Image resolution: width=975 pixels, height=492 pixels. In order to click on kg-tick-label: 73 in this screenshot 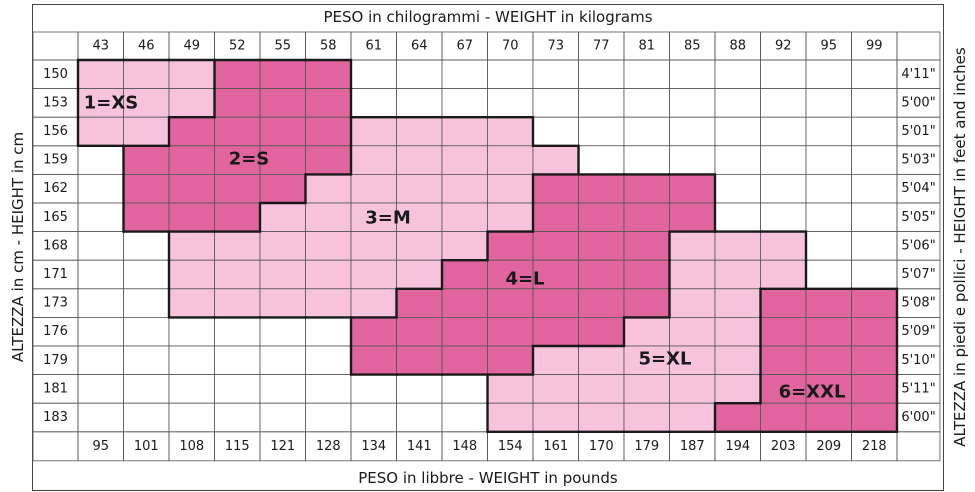, I will do `click(555, 46)`.